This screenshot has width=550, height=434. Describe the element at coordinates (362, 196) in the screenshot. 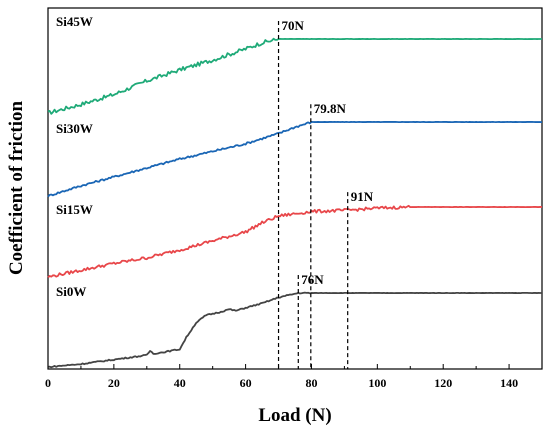

I see `marker-label-91n: 91N` at that location.